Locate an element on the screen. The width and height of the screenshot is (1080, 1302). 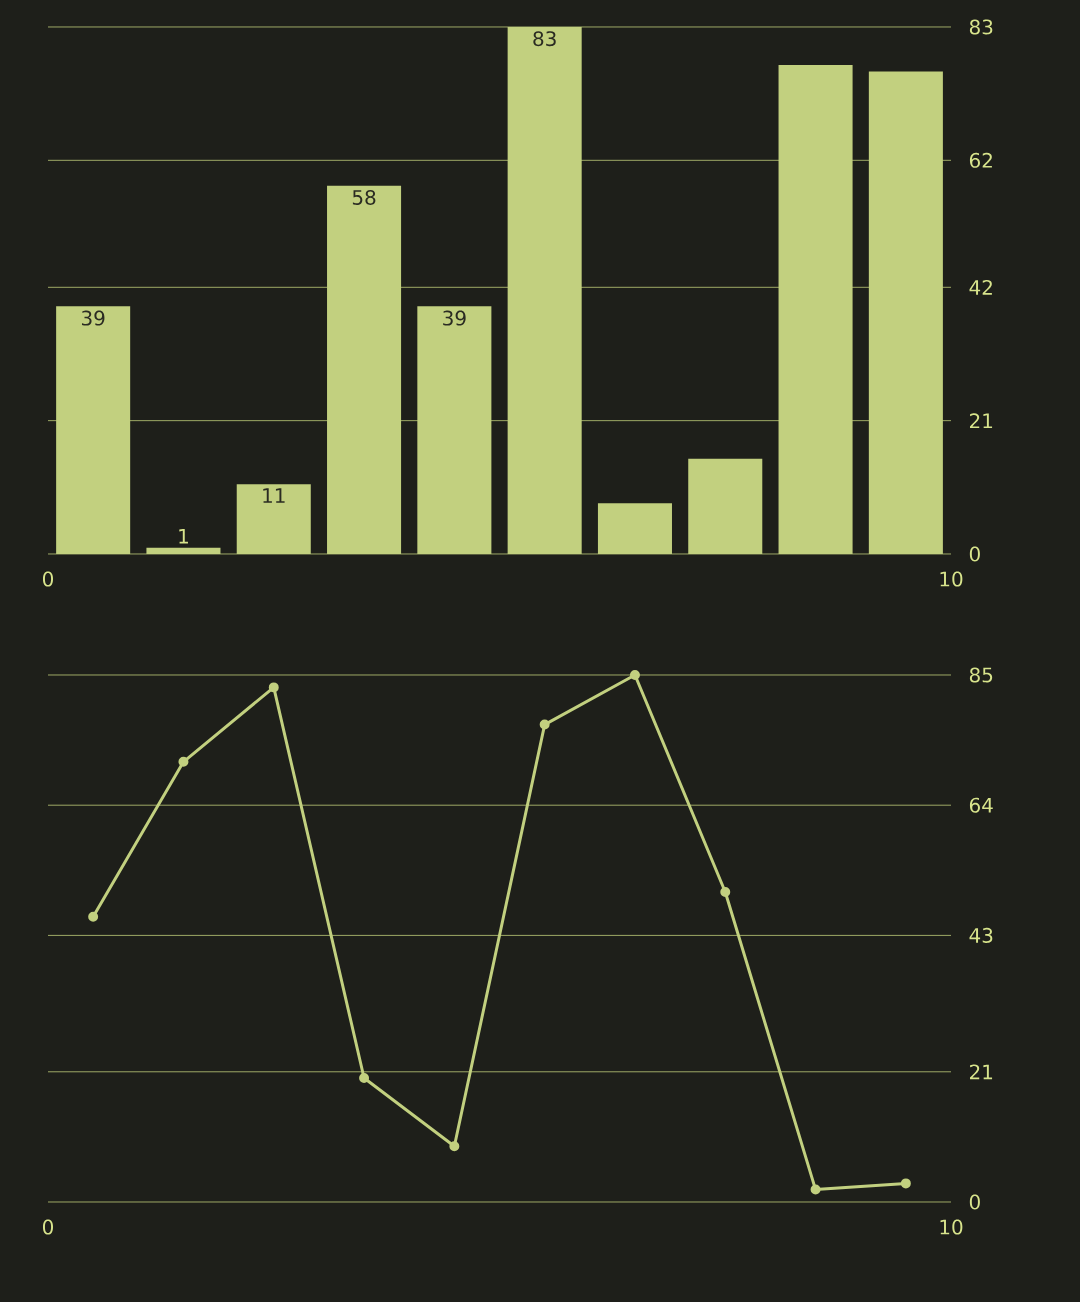
data-label: 11 is located at coordinates (274, 495).